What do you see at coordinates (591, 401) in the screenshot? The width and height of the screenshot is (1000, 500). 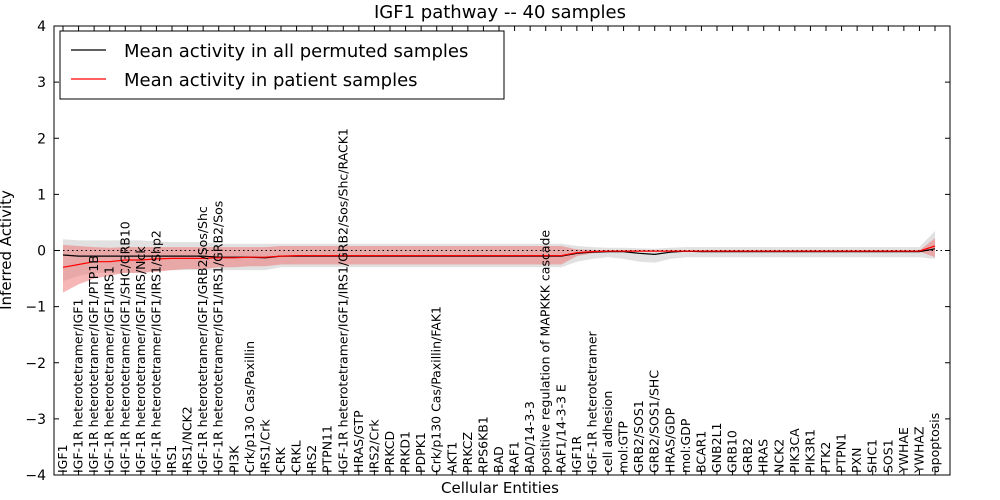 I see `x-tick-label: IGF-1R heterotetramer` at bounding box center [591, 401].